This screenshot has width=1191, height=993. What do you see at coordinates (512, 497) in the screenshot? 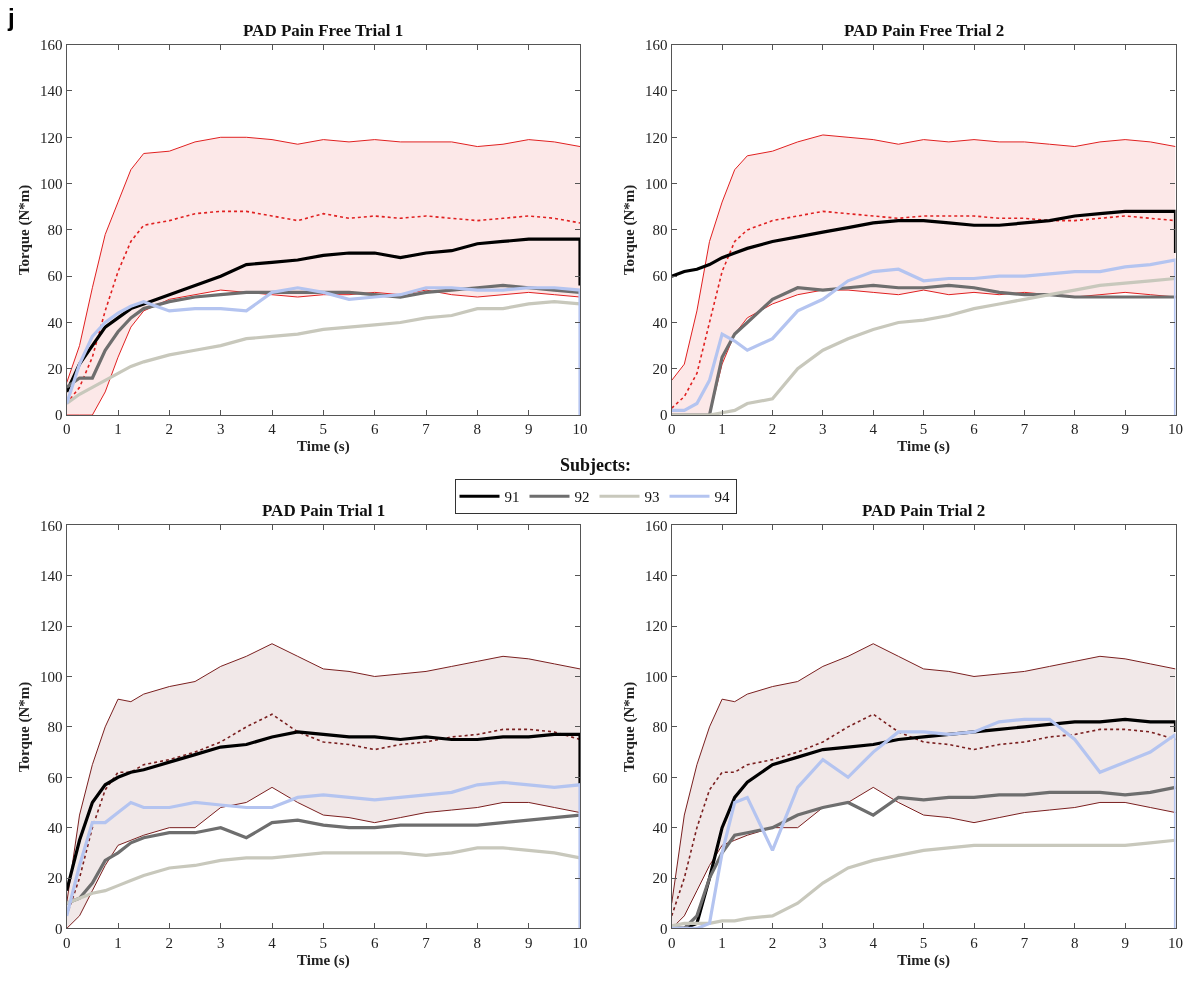
I see `legend-label: 91` at bounding box center [512, 497].